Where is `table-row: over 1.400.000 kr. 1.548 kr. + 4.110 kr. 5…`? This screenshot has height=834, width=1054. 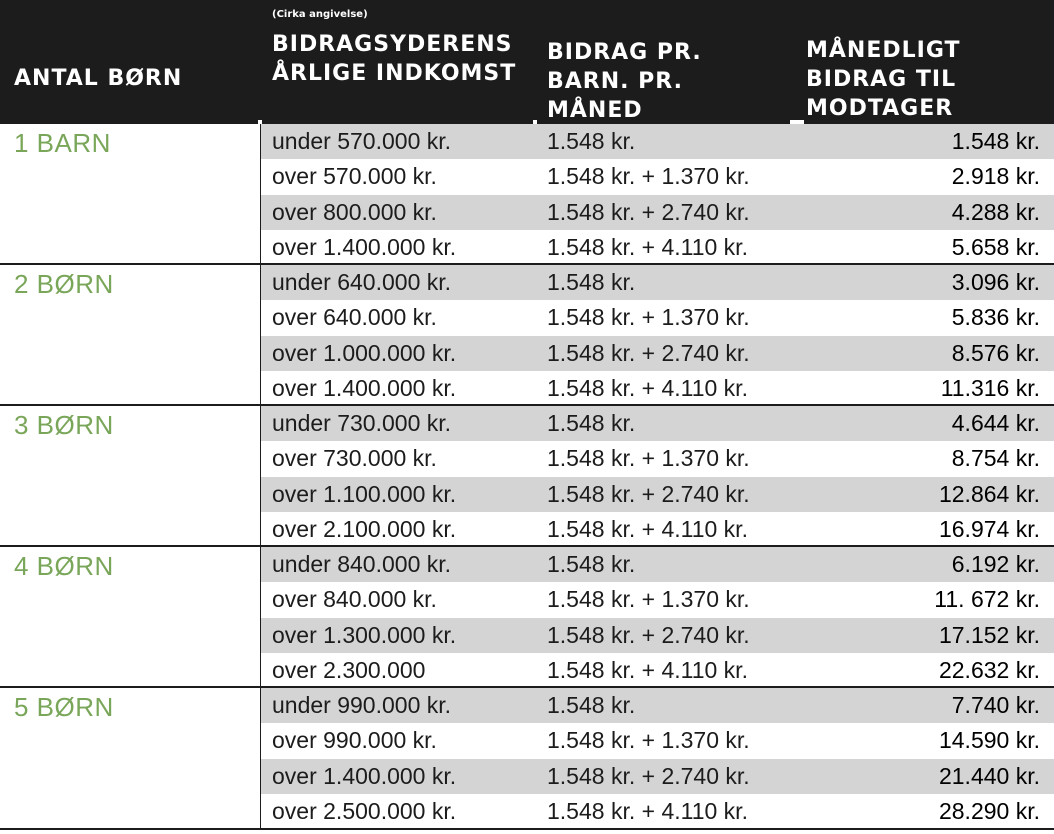
table-row: over 1.400.000 kr. 1.548 kr. + 4.110 kr. 5… is located at coordinates (657, 247).